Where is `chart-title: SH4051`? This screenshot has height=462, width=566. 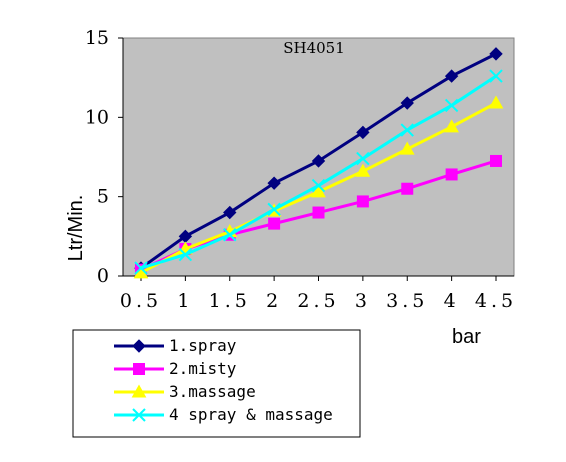
chart-title: SH4051 is located at coordinates (314, 48).